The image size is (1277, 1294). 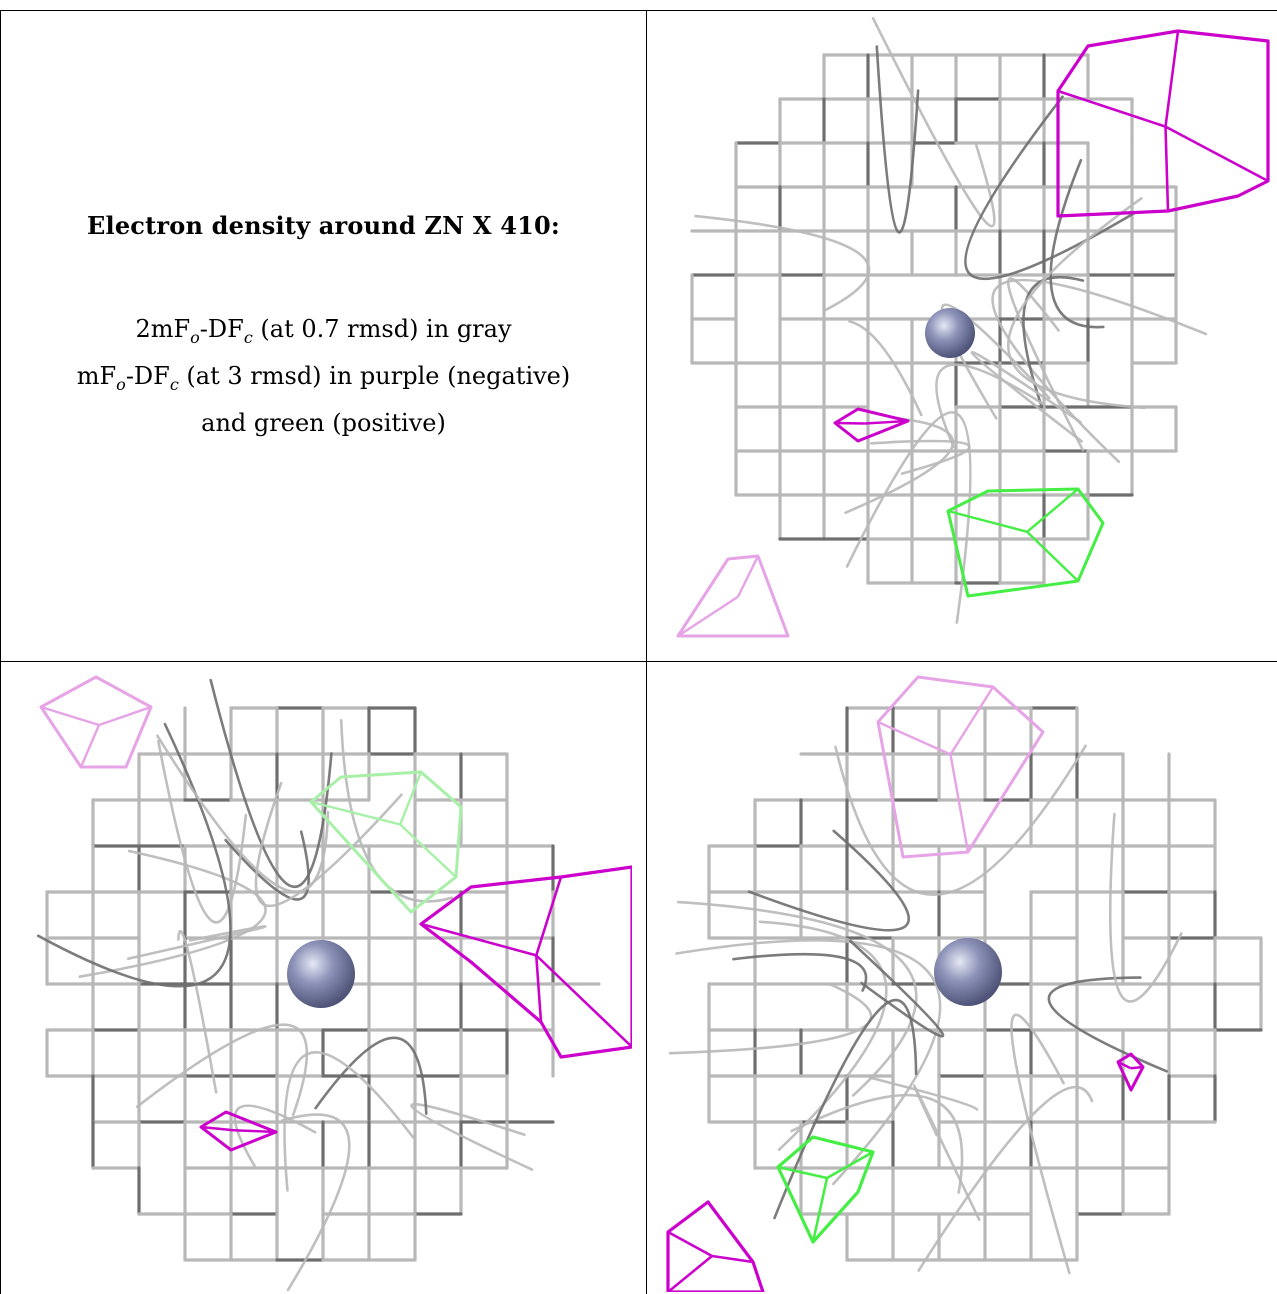 I want to click on positive-cage-faint, so click(x=386, y=842).